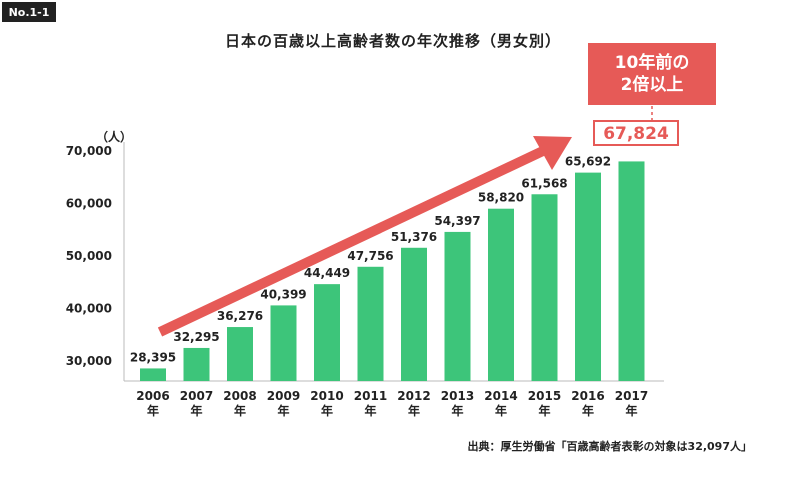  I want to click on y-tick-label: 30,000, so click(89, 361).